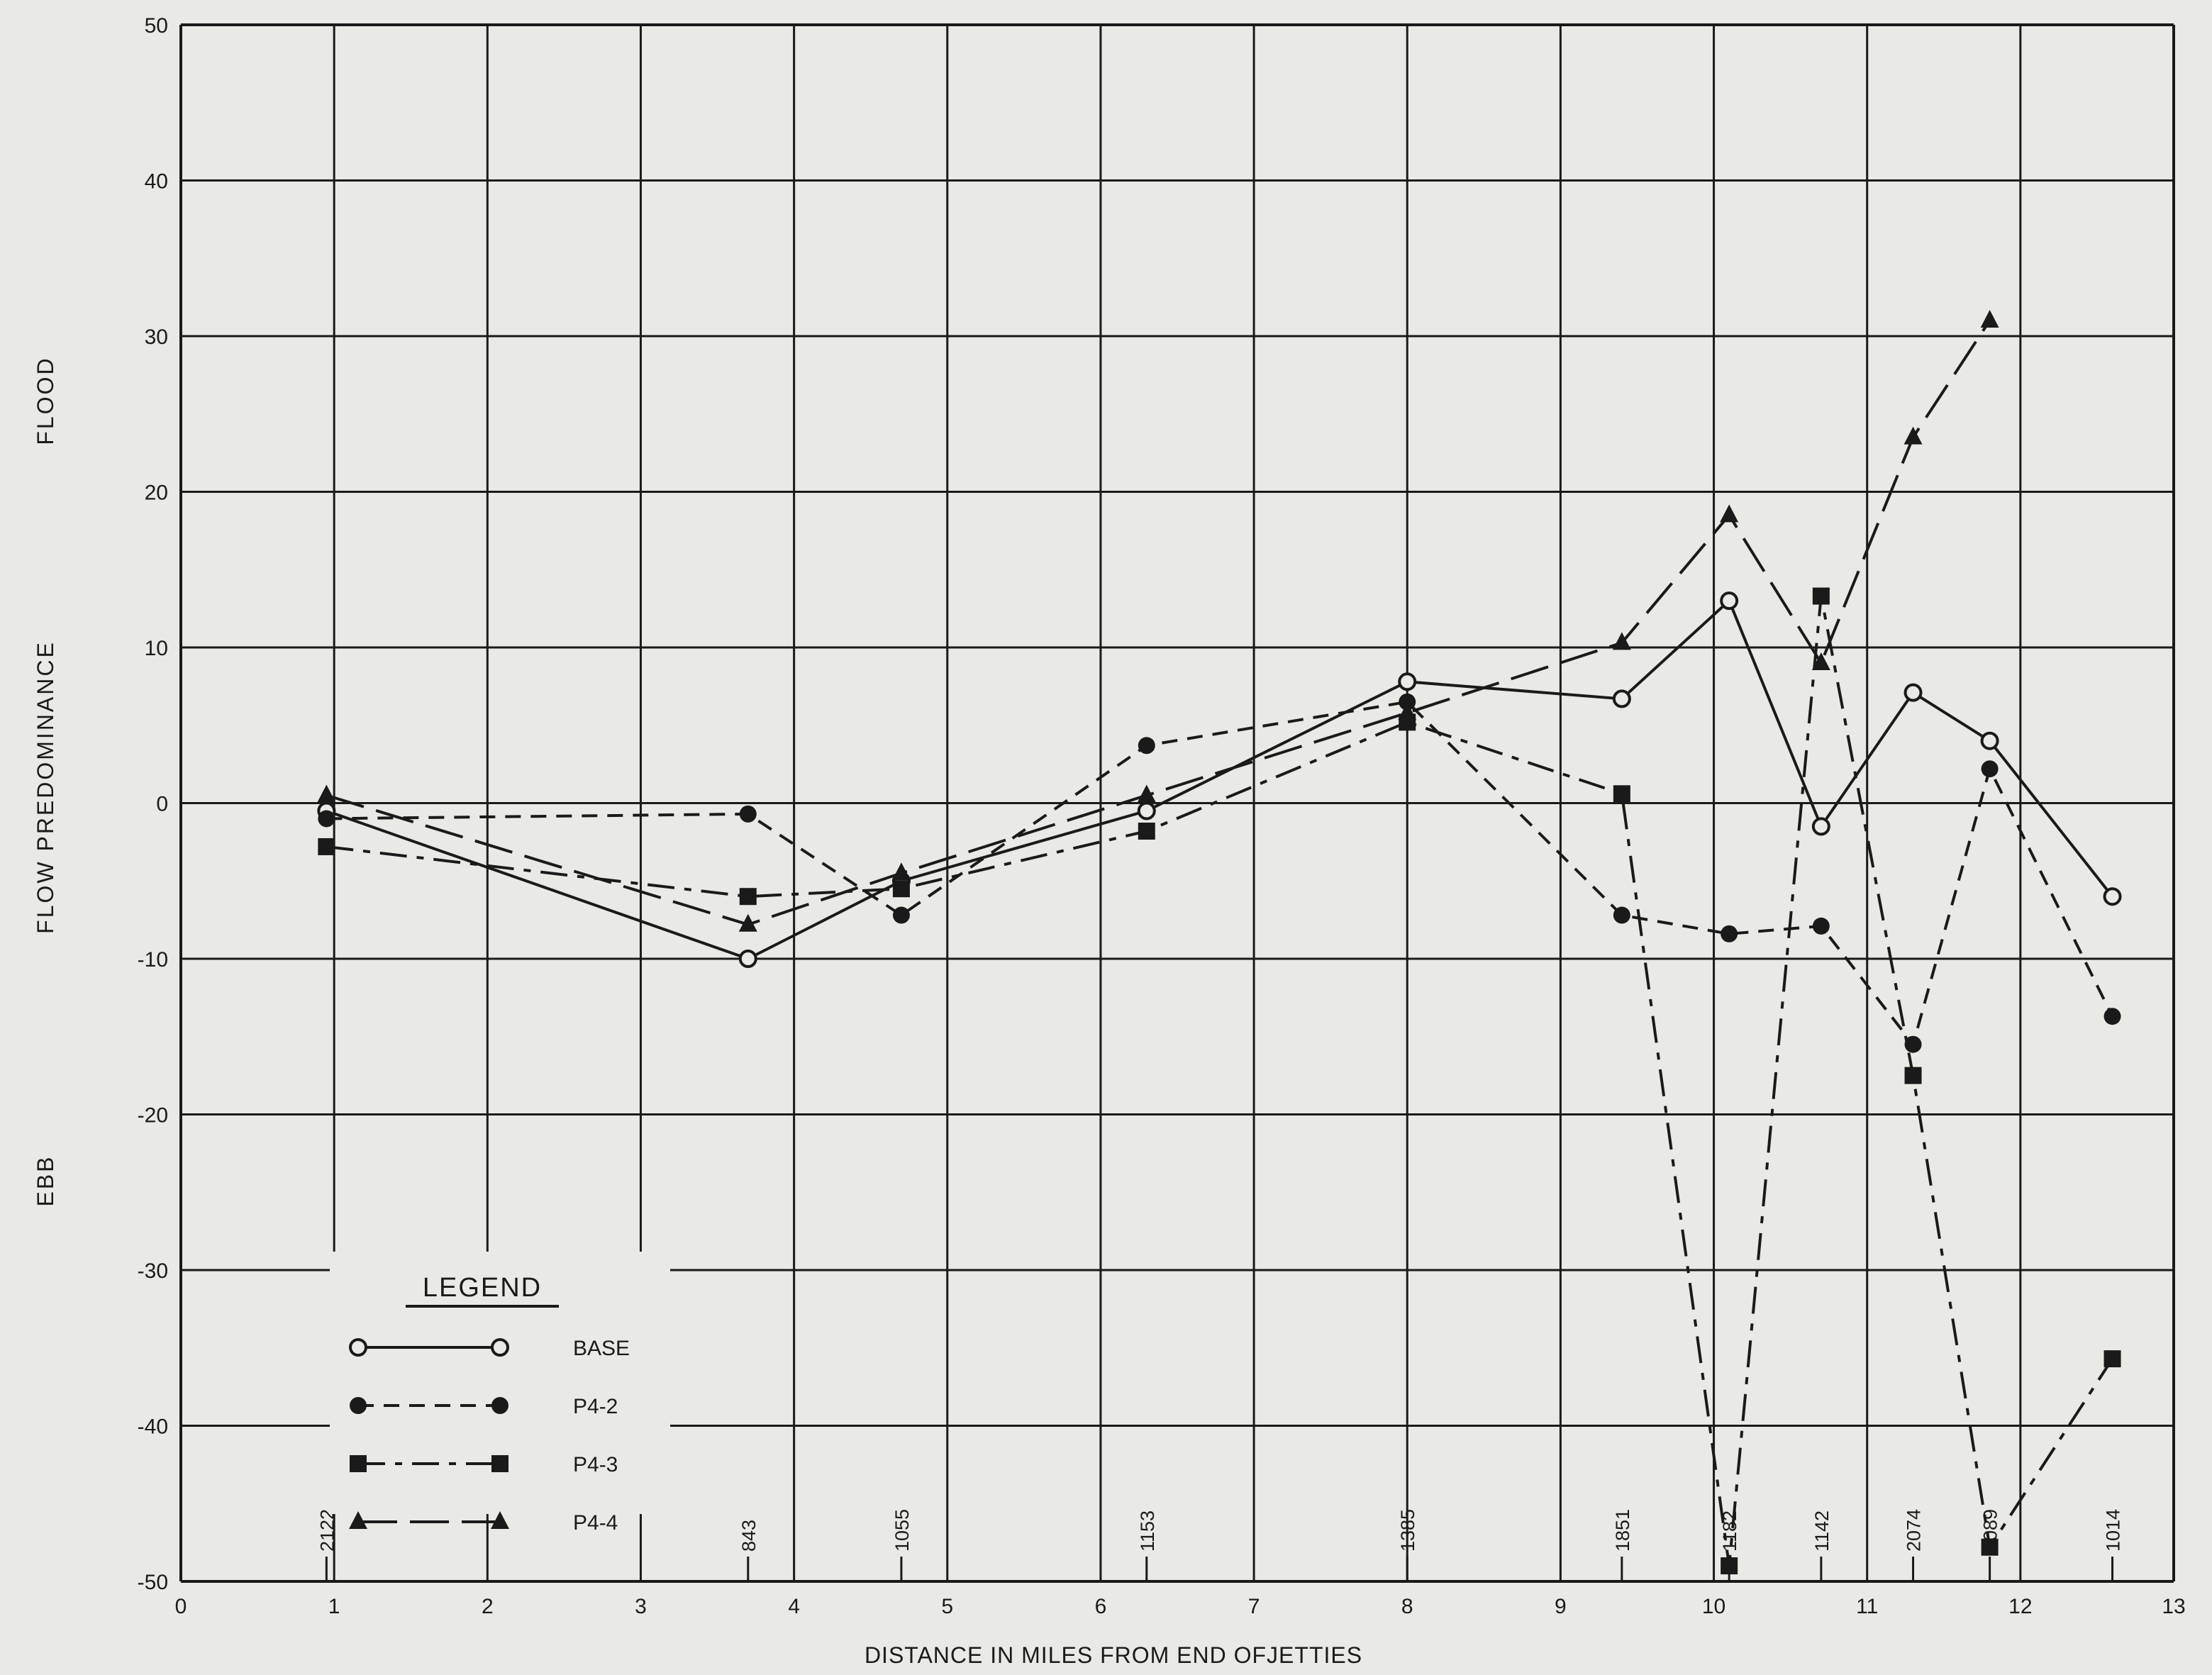 Image resolution: width=2212 pixels, height=1675 pixels. I want to click on x-tick-label: 7, so click(1254, 1607).